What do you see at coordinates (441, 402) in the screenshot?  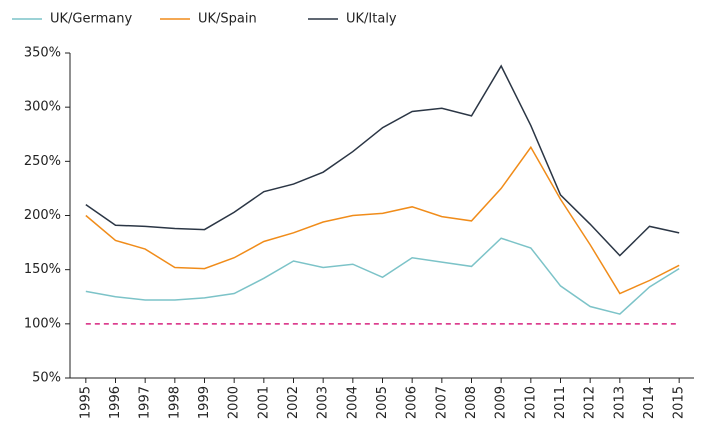 I see `x-tick-label: 2007` at bounding box center [441, 402].